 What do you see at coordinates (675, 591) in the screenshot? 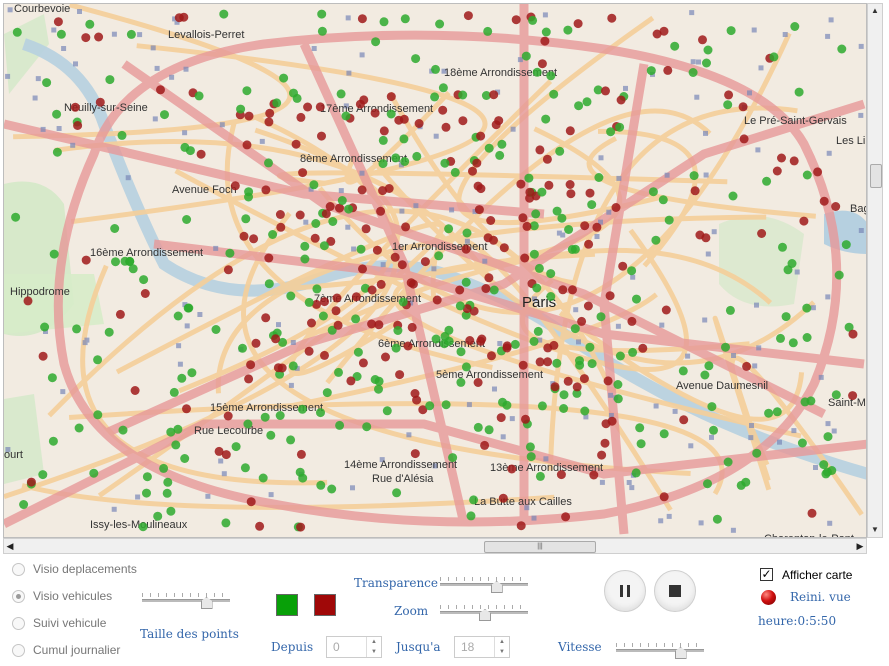
I see `stop-button` at bounding box center [675, 591].